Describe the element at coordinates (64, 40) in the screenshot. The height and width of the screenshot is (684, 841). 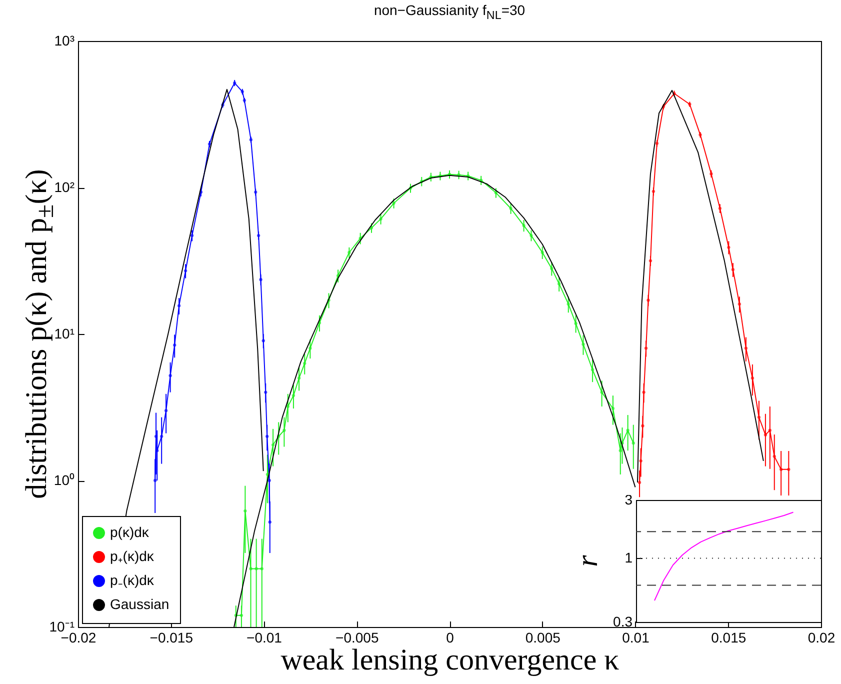
I see `y-tick-label: 10³` at that location.